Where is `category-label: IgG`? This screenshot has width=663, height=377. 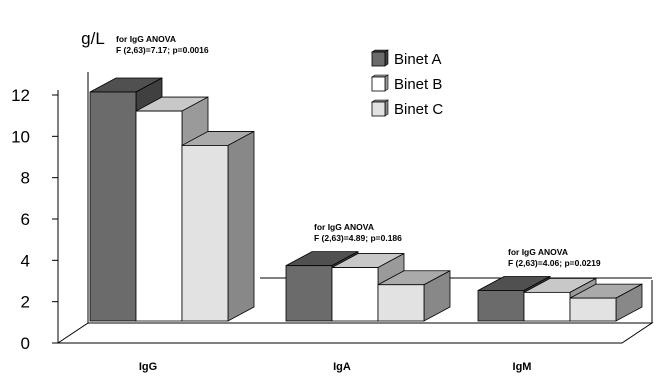
category-label: IgG is located at coordinates (148, 367).